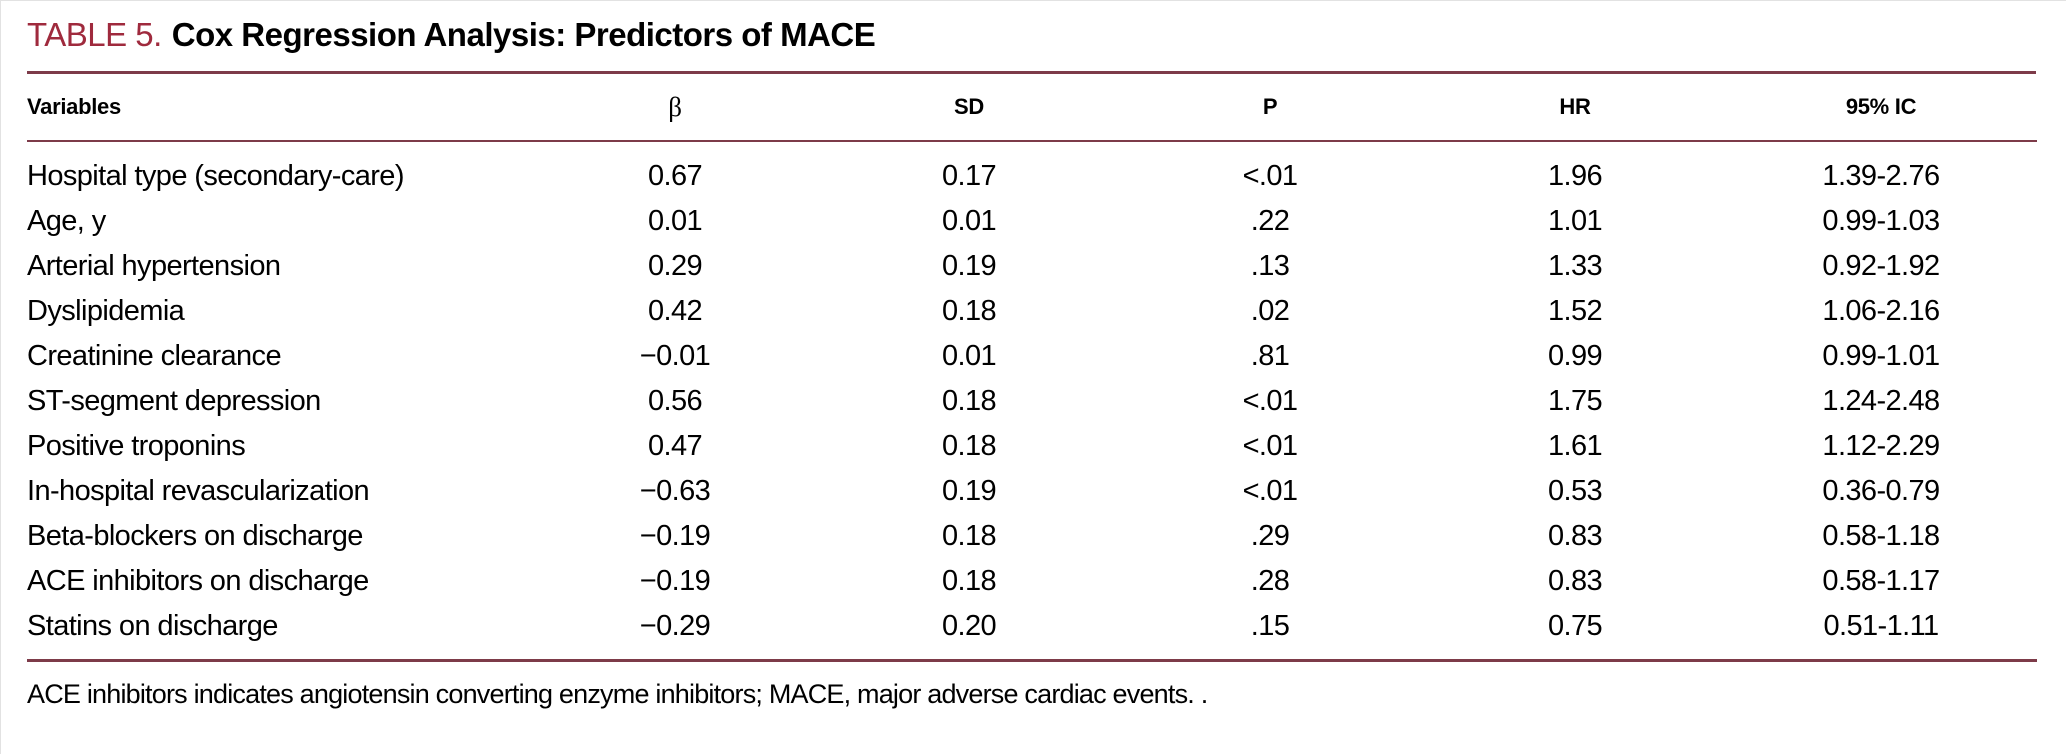 The image size is (2066, 754). I want to click on cell-ci: 1.06-2.16, so click(1881, 311).